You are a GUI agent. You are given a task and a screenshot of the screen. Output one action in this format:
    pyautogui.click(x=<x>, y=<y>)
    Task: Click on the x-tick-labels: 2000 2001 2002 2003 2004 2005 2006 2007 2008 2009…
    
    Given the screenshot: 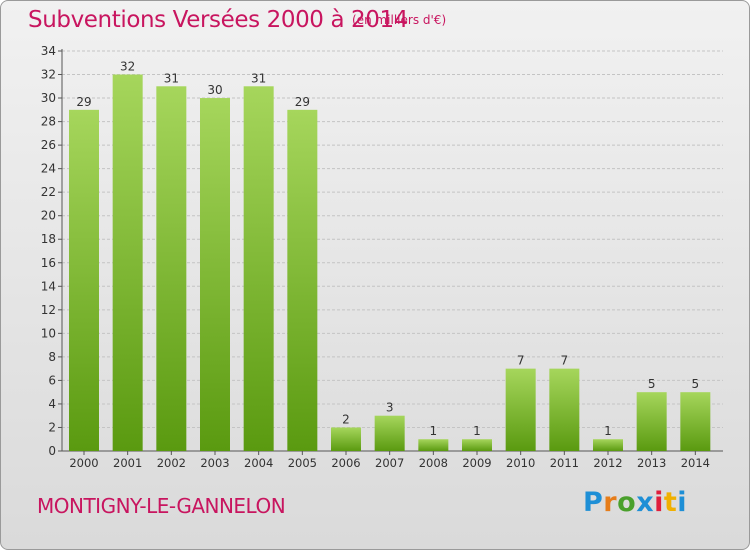 What is the action you would take?
    pyautogui.click(x=389, y=463)
    